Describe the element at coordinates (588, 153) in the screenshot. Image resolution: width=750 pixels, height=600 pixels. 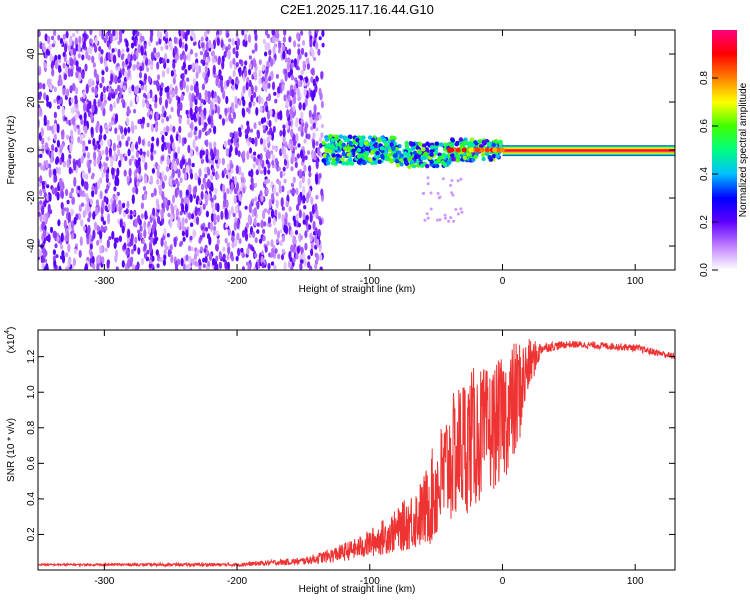
I see `heatmap-band` at that location.